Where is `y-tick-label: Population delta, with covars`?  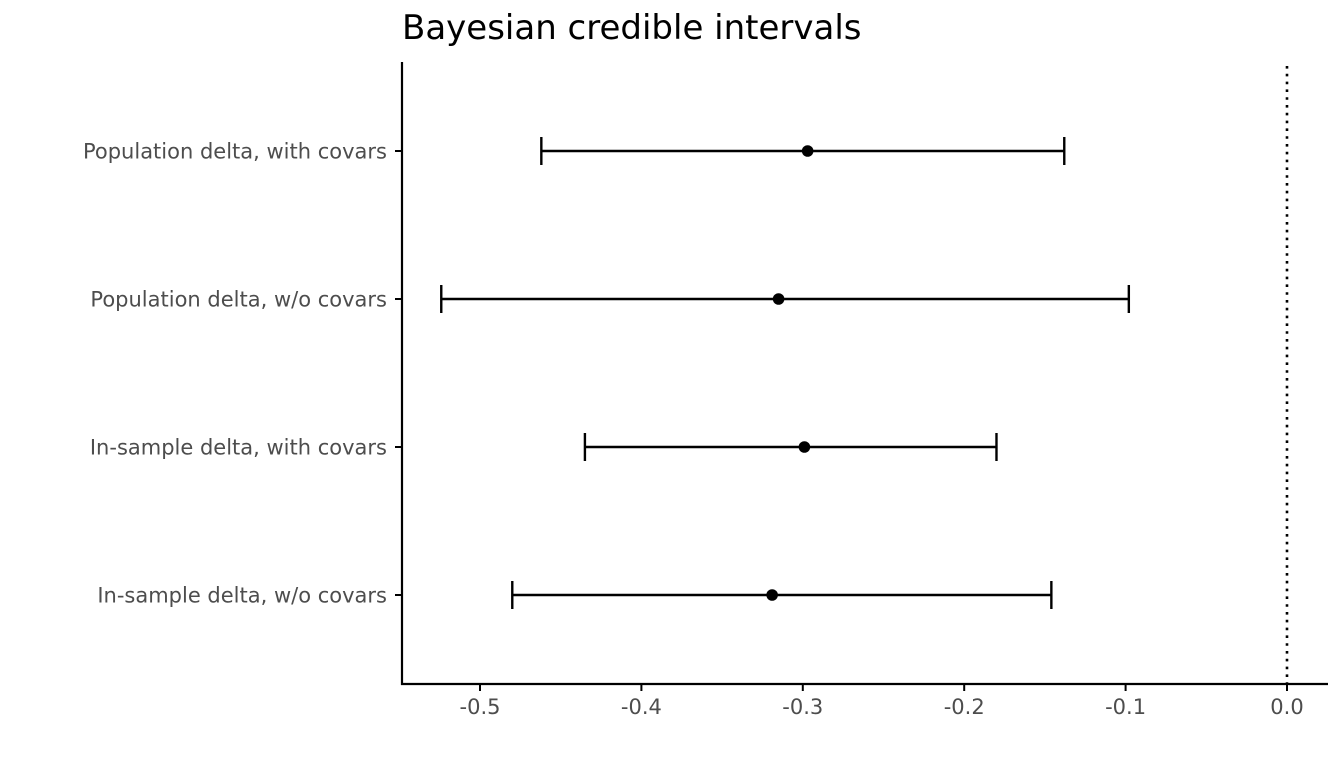
y-tick-label: Population delta, with covars is located at coordinates (235, 152).